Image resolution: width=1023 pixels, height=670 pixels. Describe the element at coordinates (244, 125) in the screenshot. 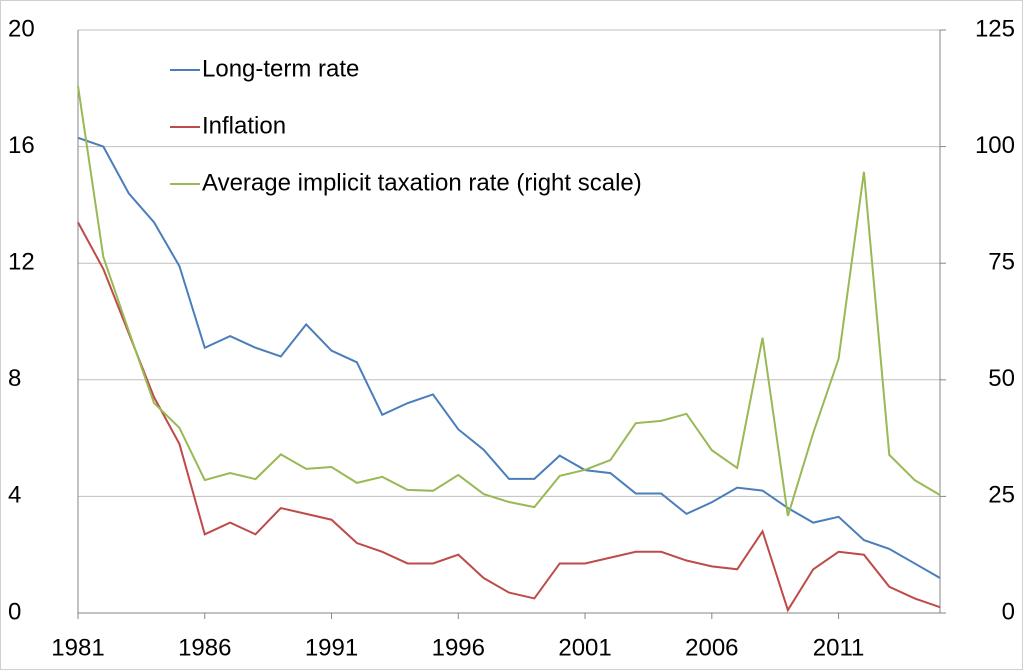

I see `legend-label: Inflation` at that location.